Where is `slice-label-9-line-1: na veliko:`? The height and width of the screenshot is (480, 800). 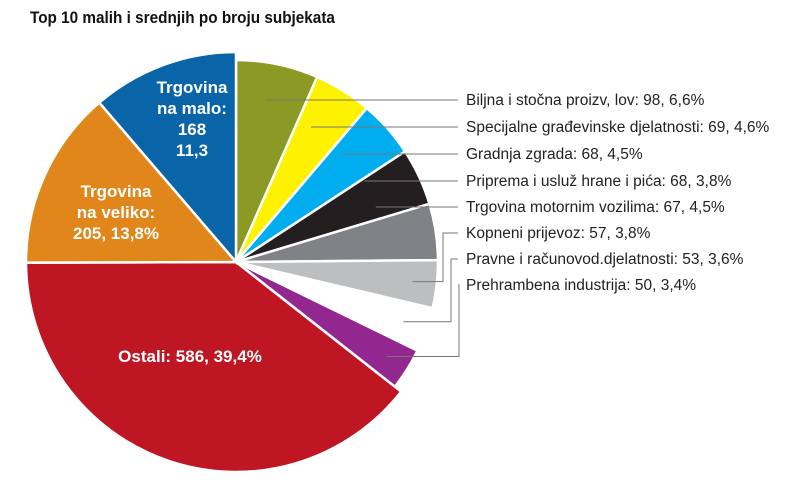
slice-label-9-line-1: na veliko: is located at coordinates (116, 212).